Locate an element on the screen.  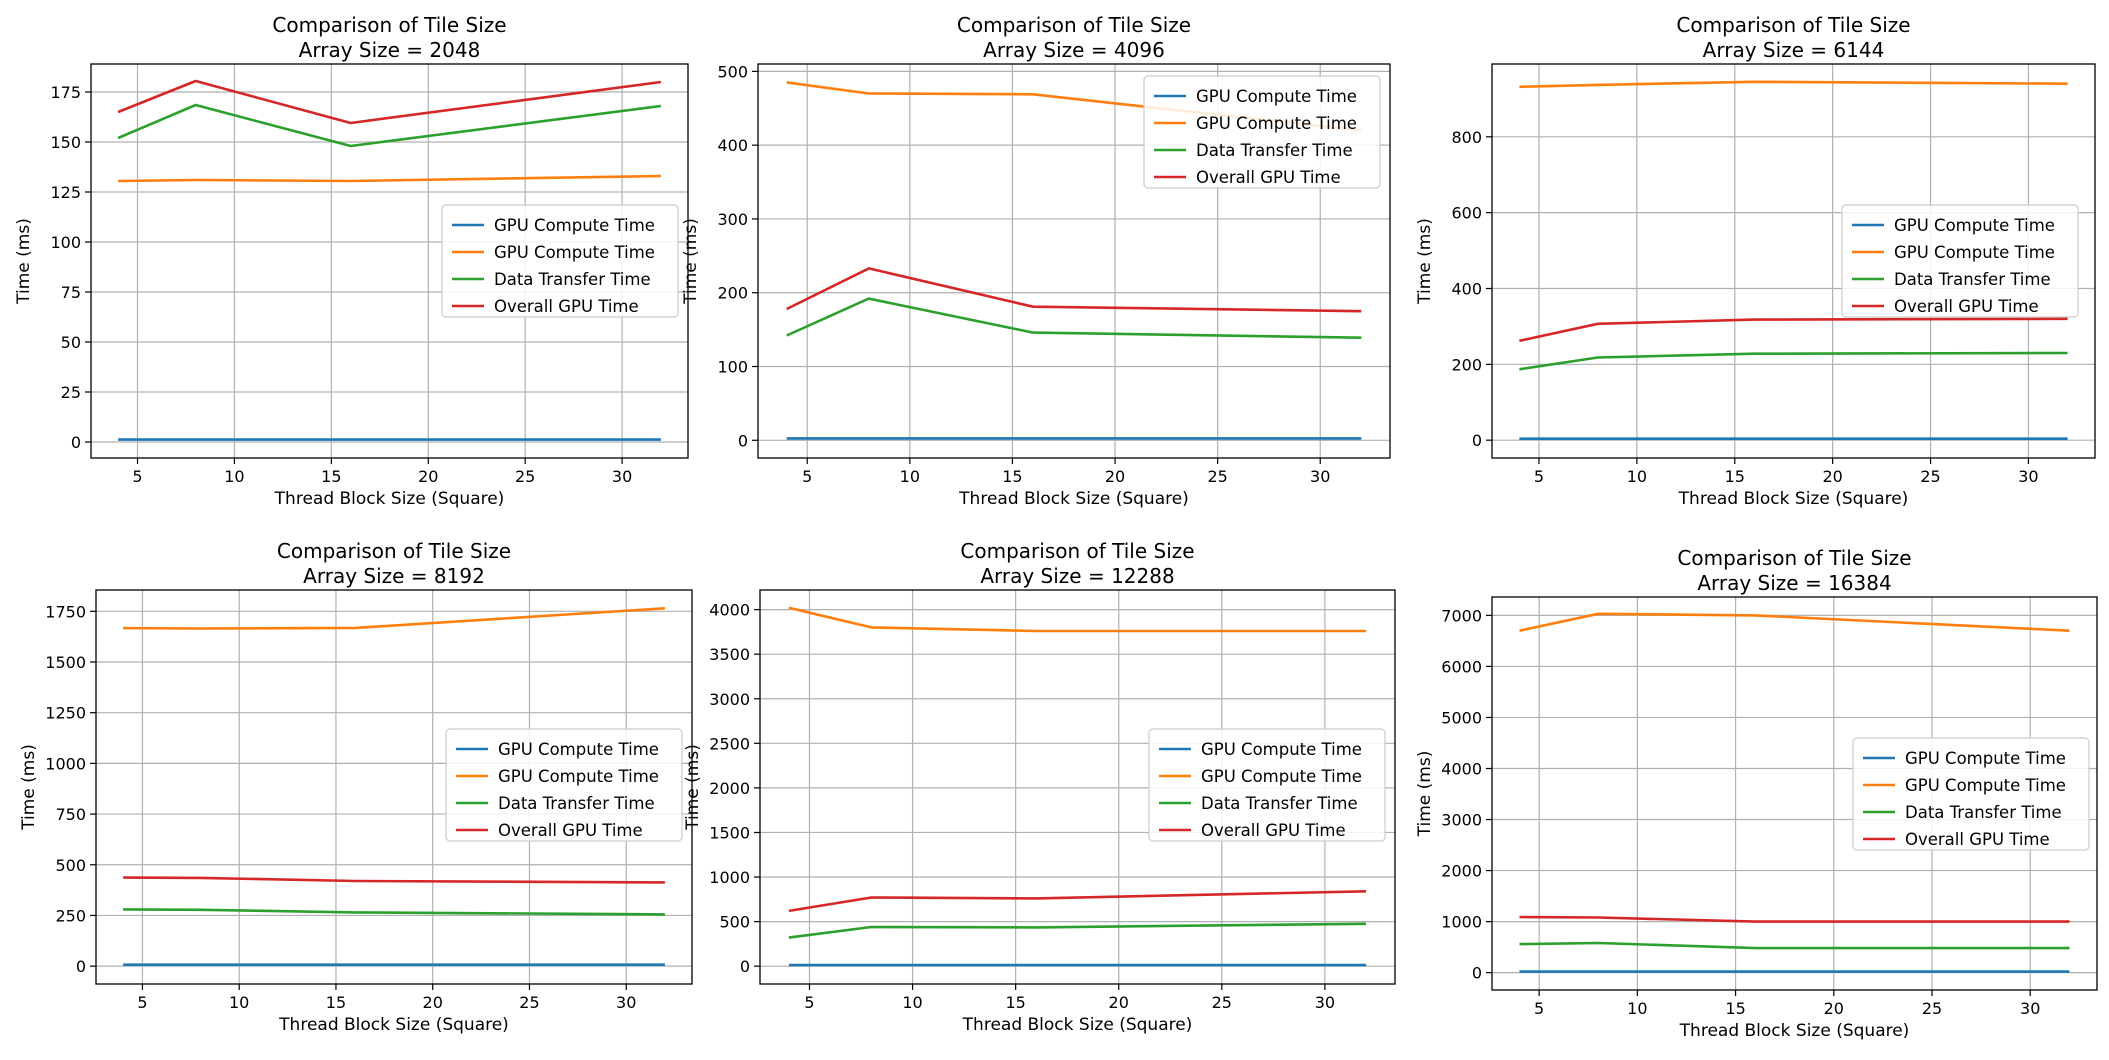
y-tick-label: 1500 is located at coordinates (729, 832).